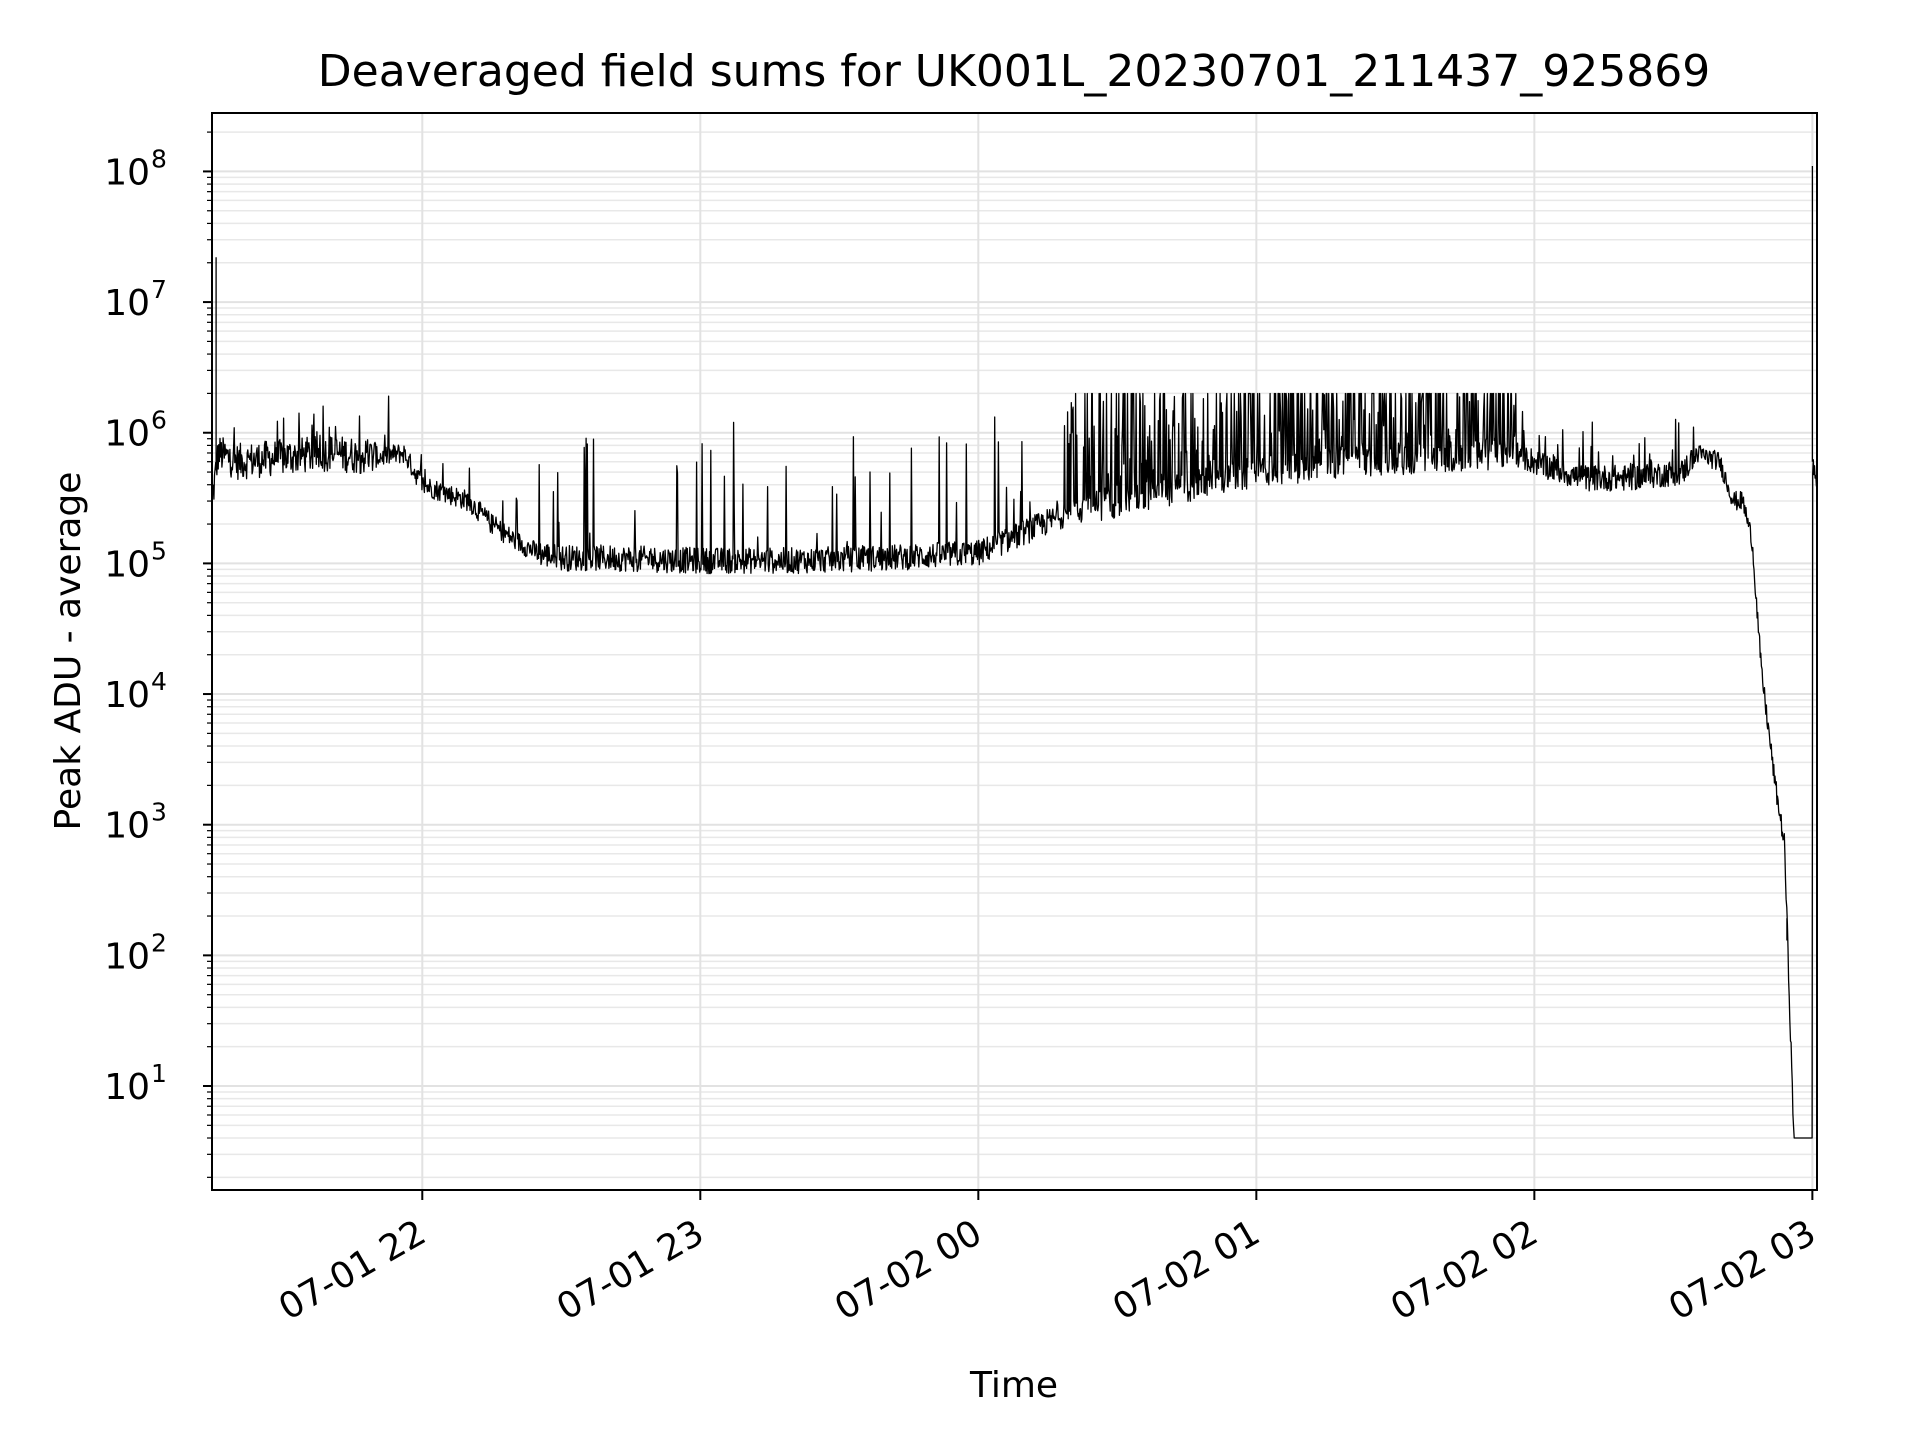  Describe the element at coordinates (159, 942) in the screenshot. I see `y-tick-exponent: 2` at that location.